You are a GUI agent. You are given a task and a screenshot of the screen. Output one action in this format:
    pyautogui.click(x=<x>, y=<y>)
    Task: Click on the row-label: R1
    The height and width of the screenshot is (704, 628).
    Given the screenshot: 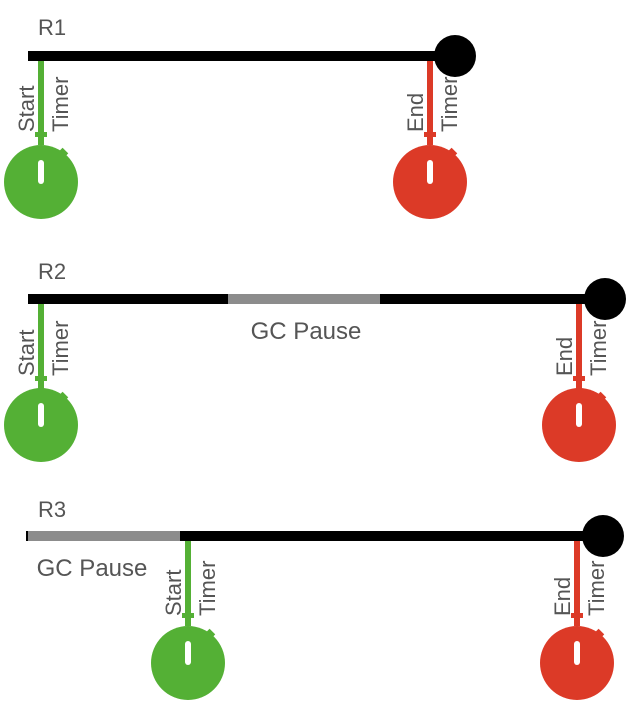 What is the action you would take?
    pyautogui.click(x=52, y=27)
    